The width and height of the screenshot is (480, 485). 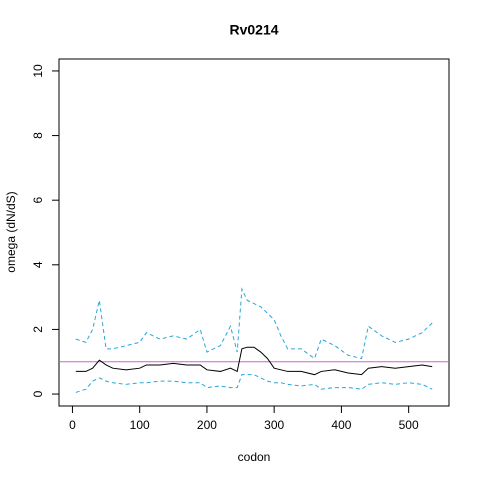 What do you see at coordinates (341, 425) in the screenshot?
I see `x-tick-label: 400` at bounding box center [341, 425].